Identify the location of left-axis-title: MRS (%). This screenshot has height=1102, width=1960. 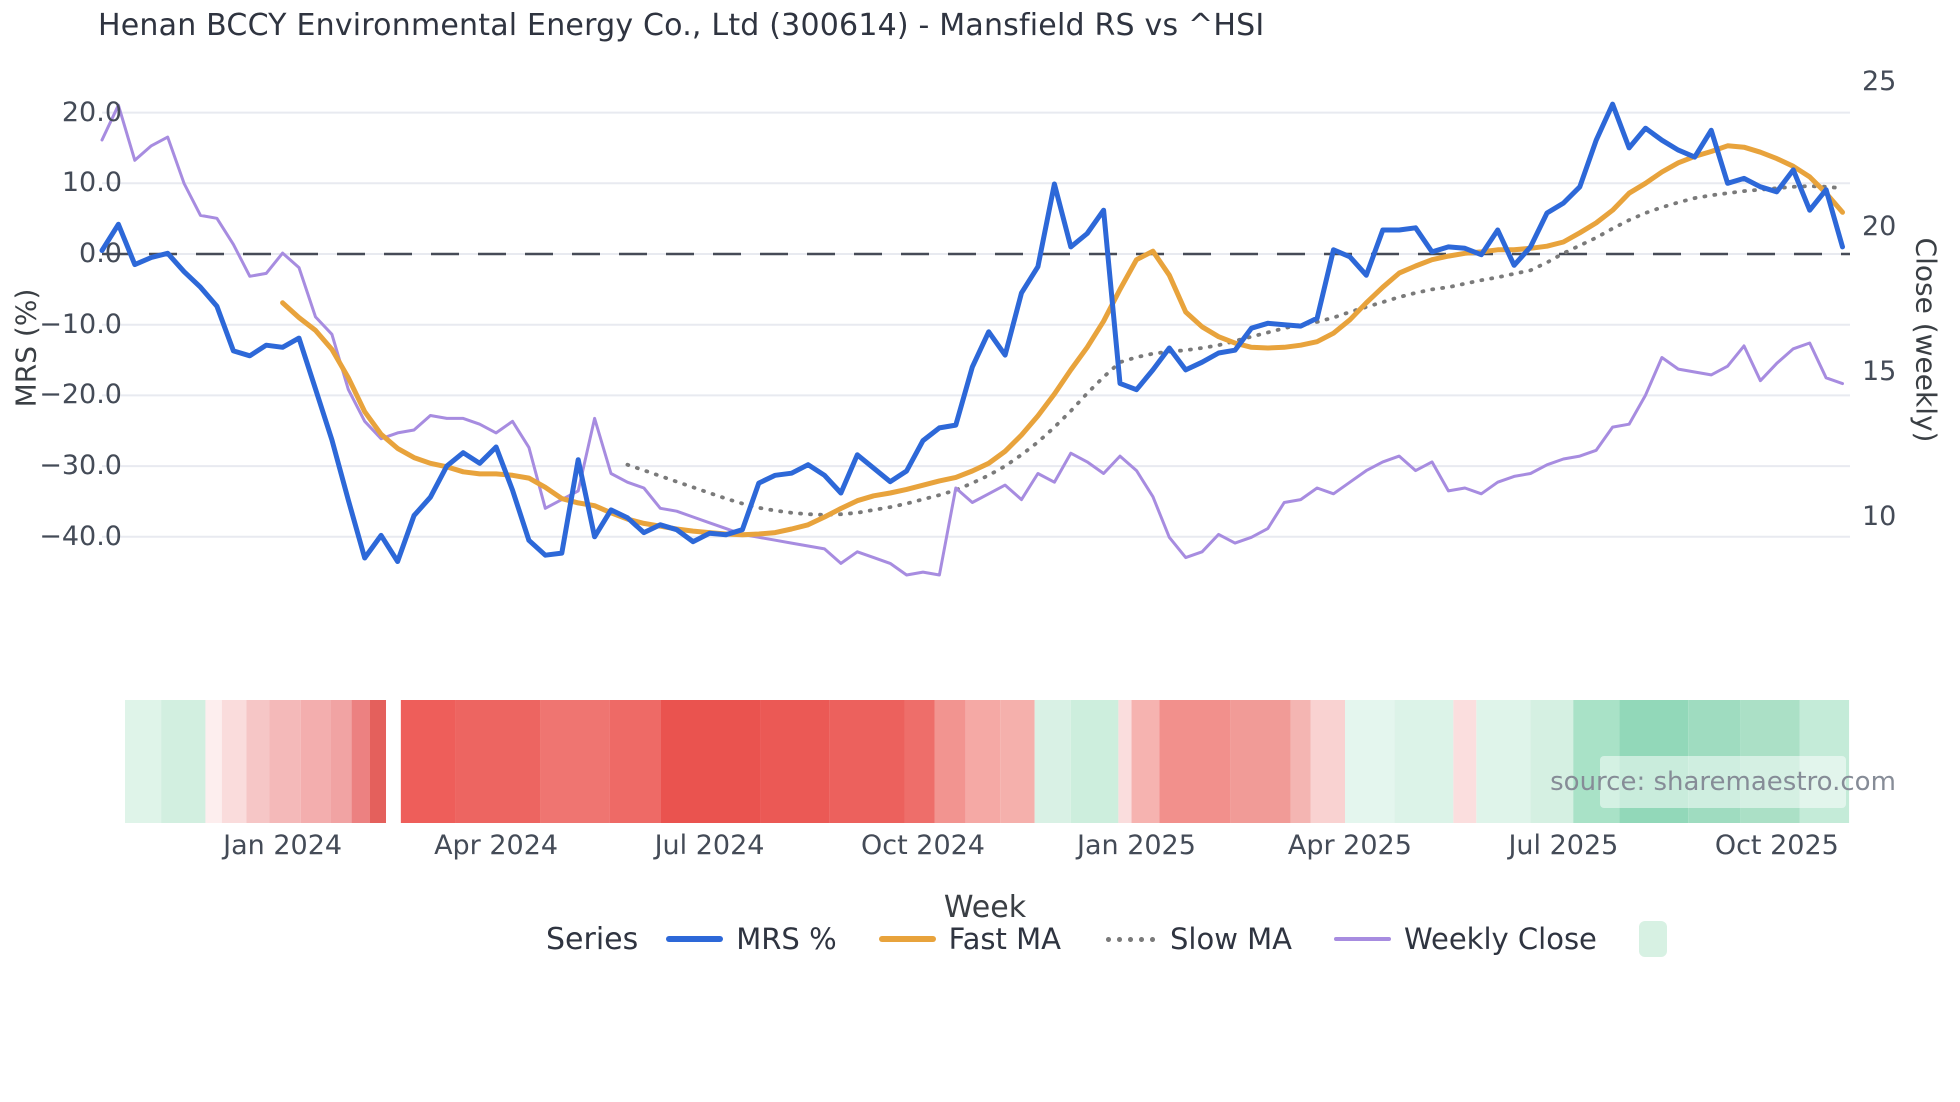
(26, 348).